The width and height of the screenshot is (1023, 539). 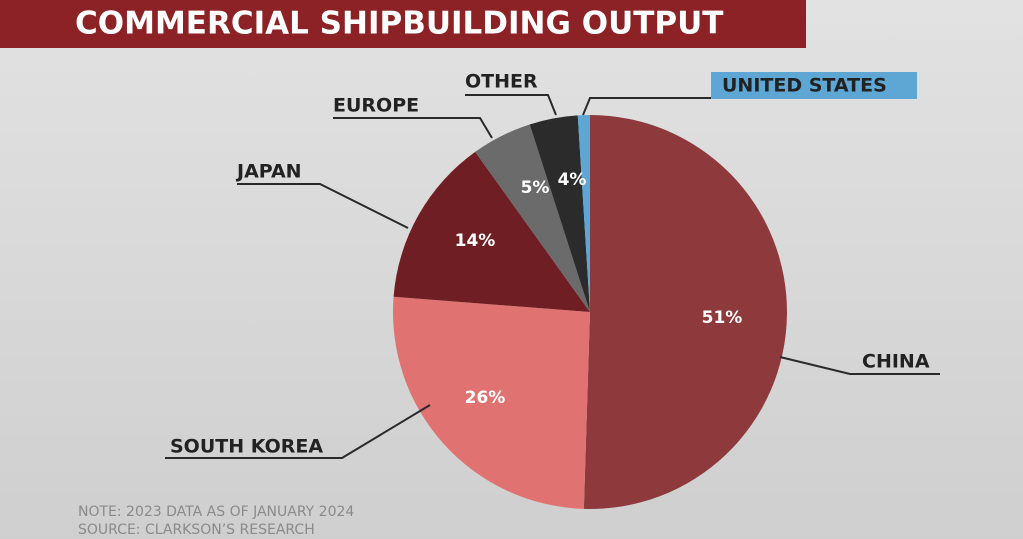 What do you see at coordinates (246, 447) in the screenshot?
I see `category-label: SOUTH KOREA` at bounding box center [246, 447].